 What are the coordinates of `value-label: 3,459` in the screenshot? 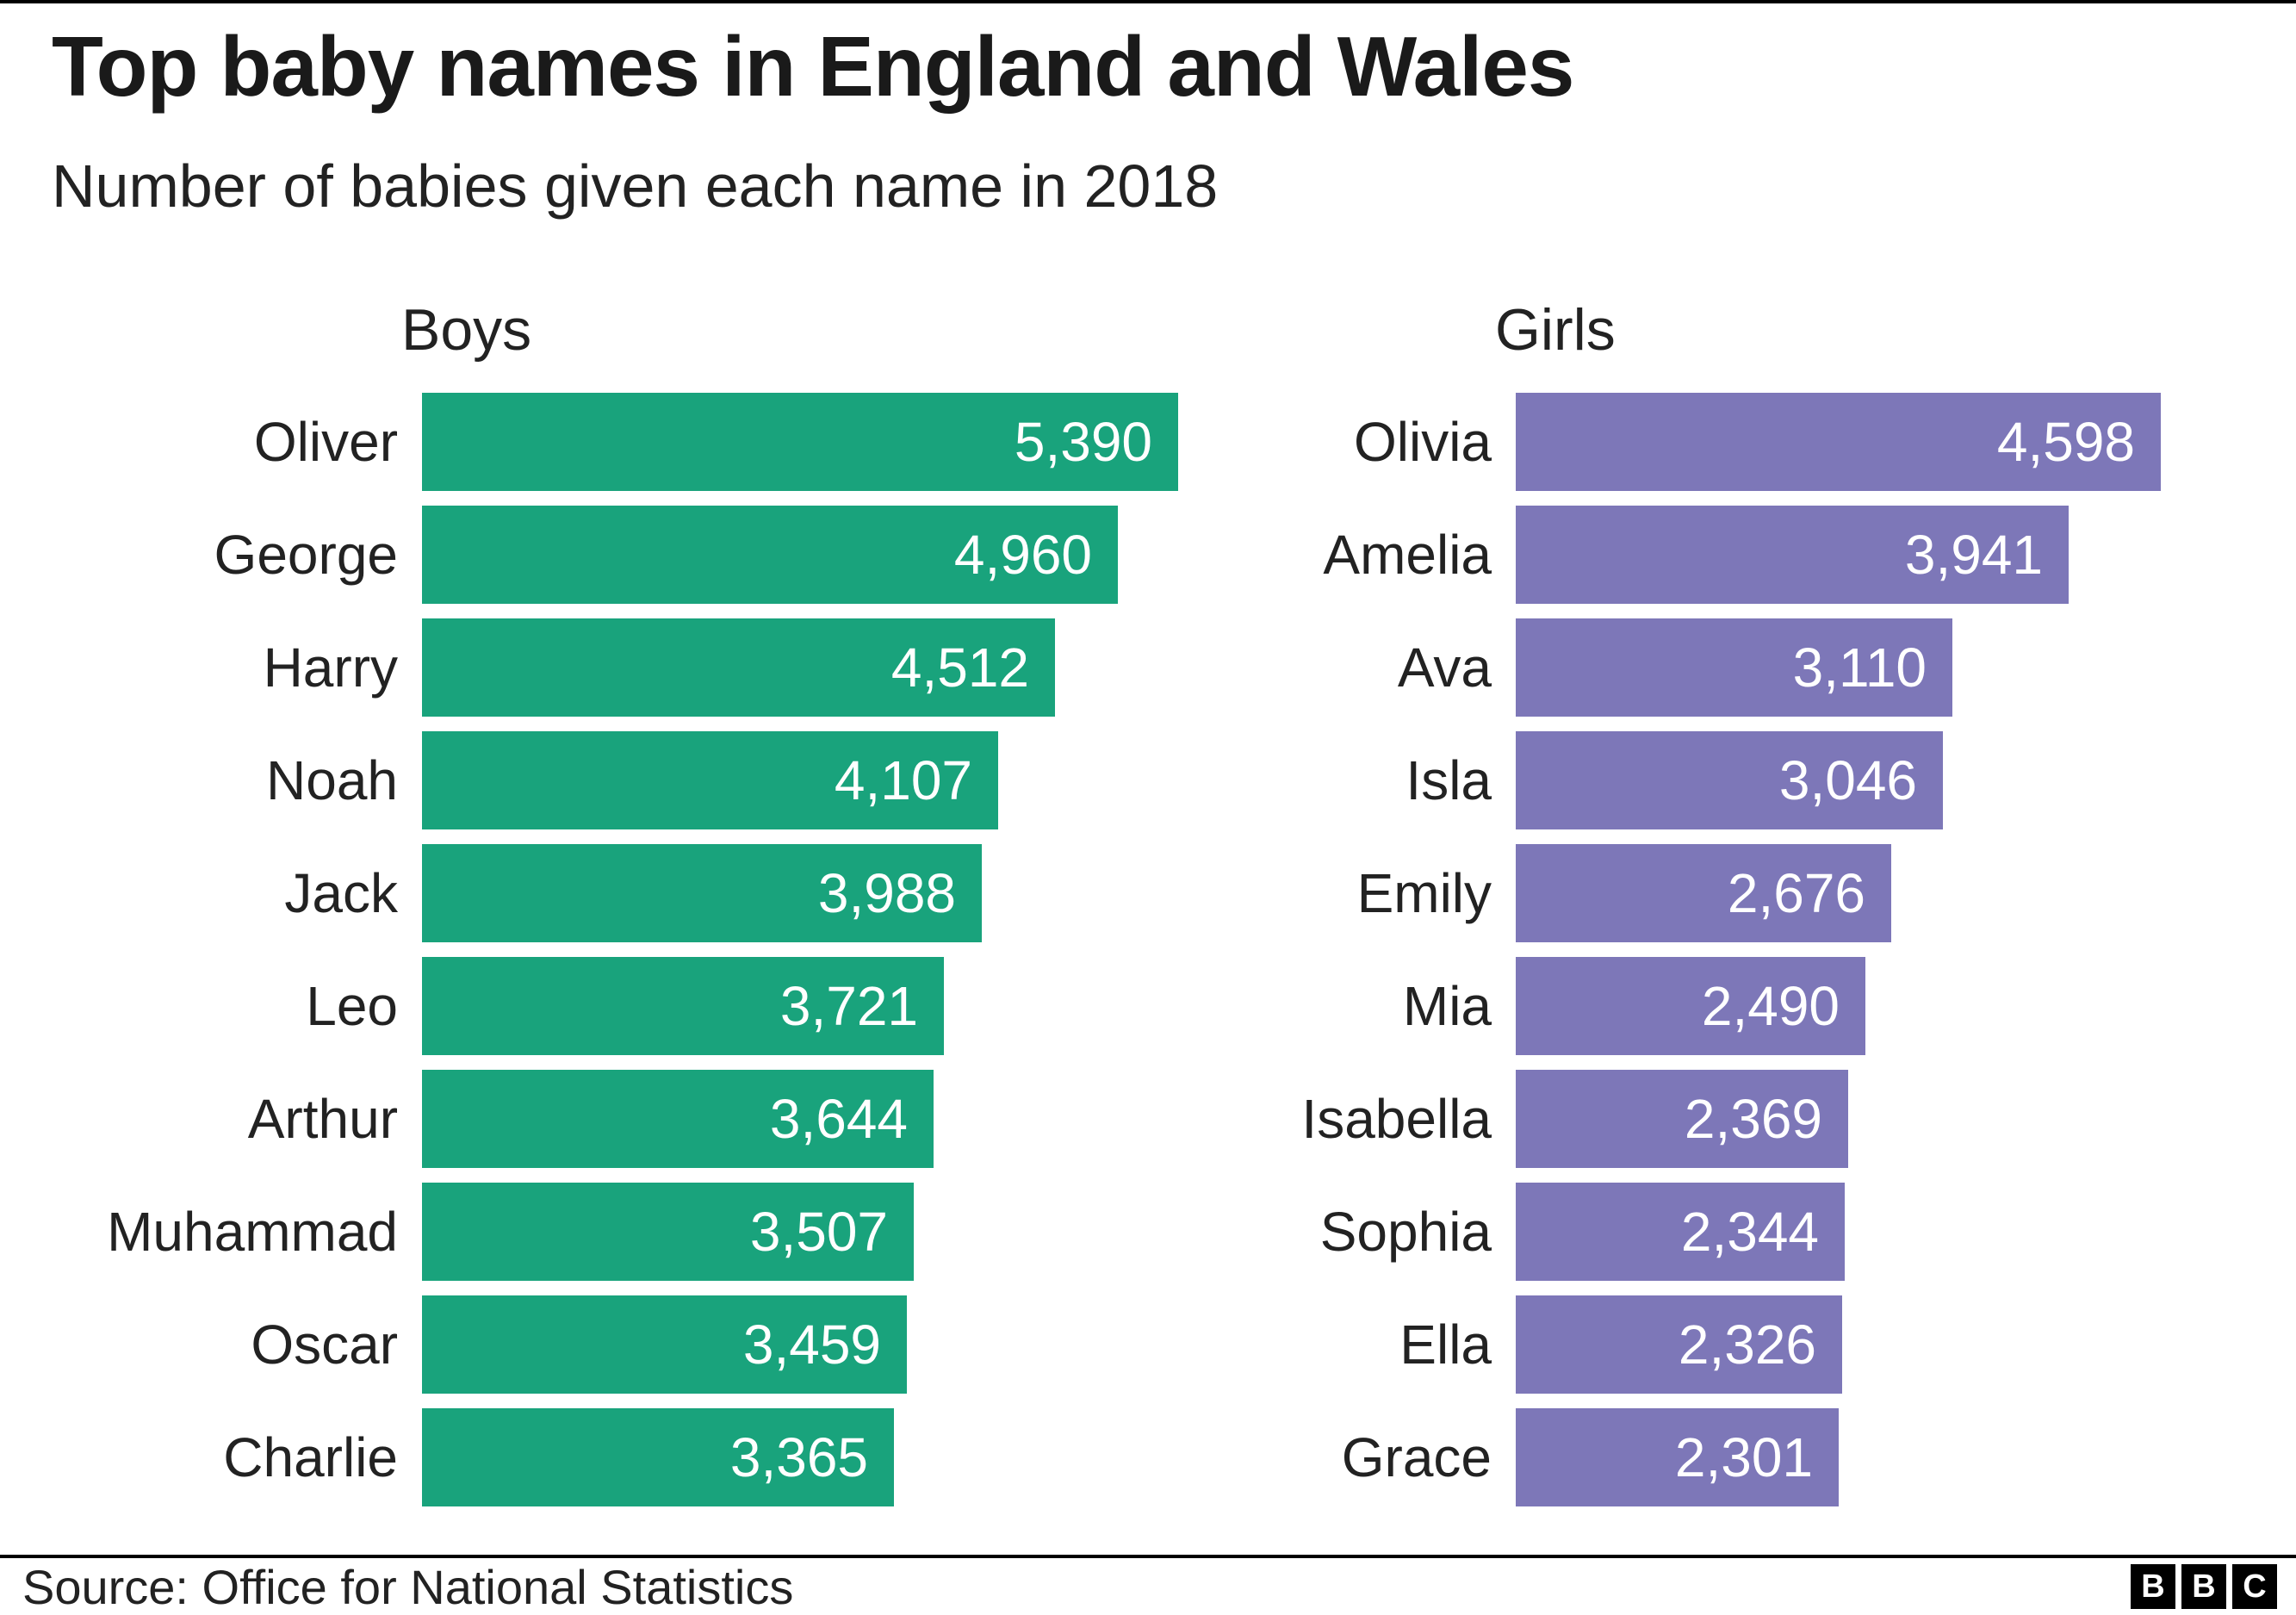 It's located at (811, 1344).